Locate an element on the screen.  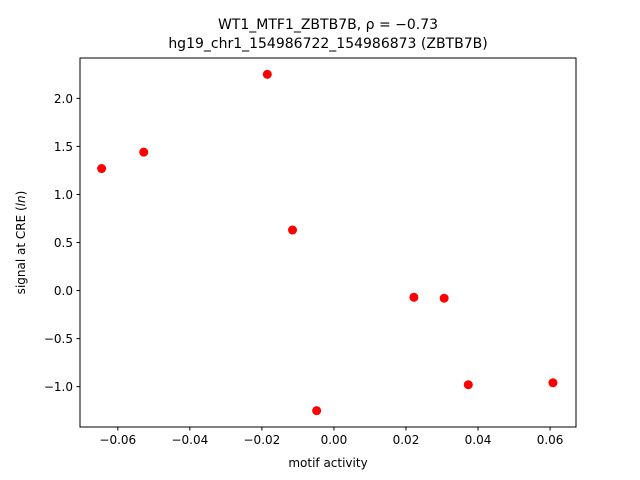
y-tick-label: 2.0 is located at coordinates (63, 99).